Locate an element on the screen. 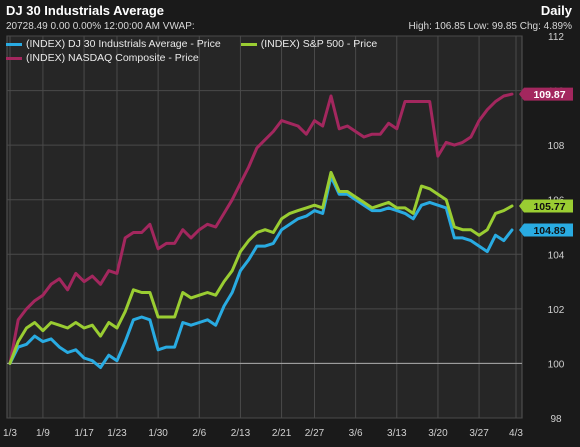  djia-last-value-label: 104.89 is located at coordinates (549, 231).